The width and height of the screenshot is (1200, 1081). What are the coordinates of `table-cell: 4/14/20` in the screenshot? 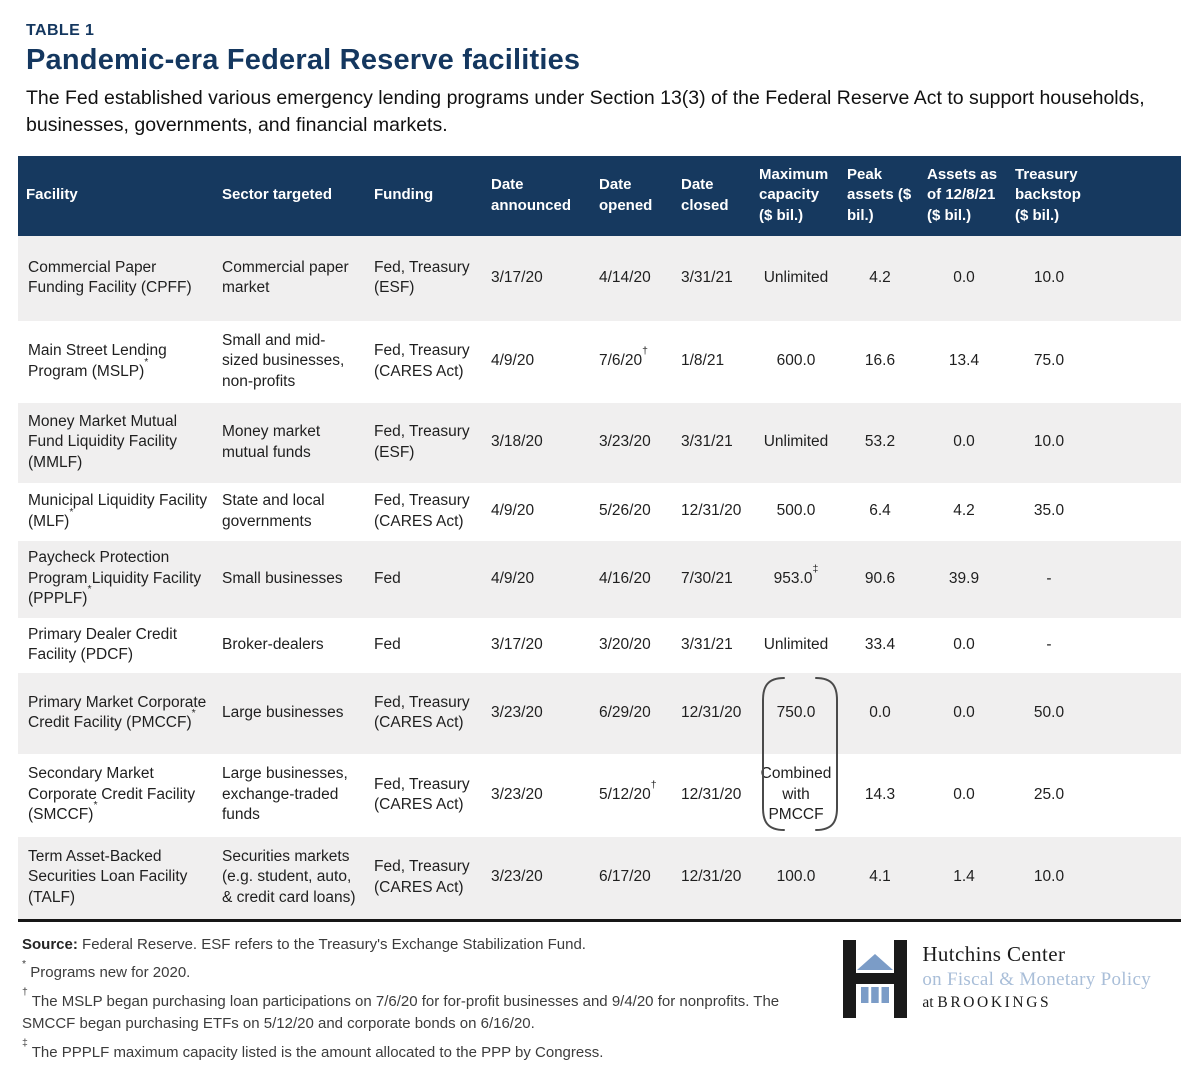 It's located at (625, 277).